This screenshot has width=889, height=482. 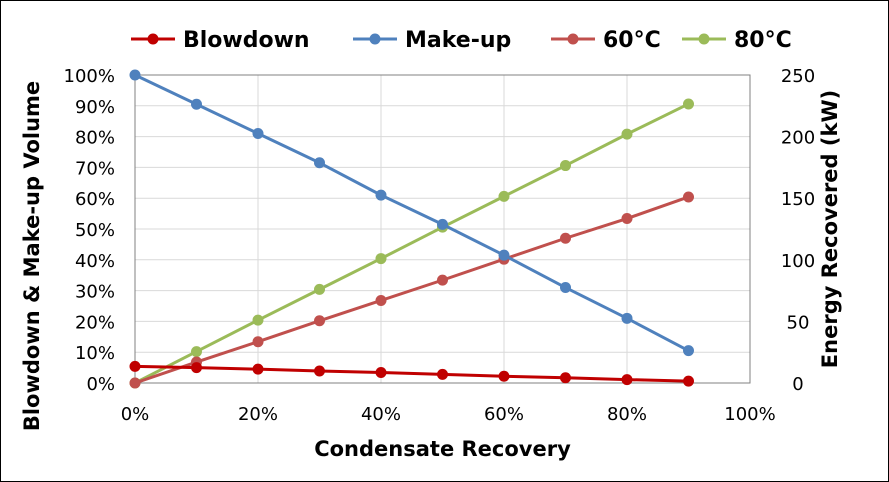 I want to click on x-tick-label: 40%, so click(x=381, y=414).